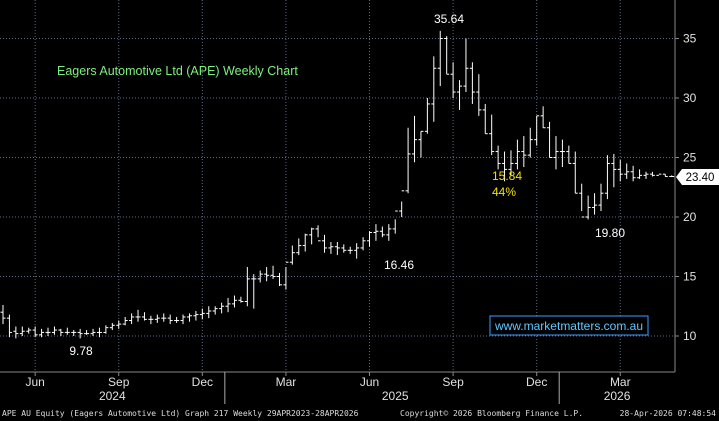  Describe the element at coordinates (690, 39) in the screenshot. I see `y-tick-label: 35` at that location.